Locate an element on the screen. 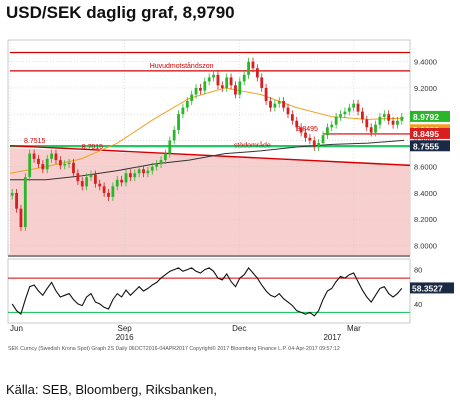  price-tick-label: 9.4000 is located at coordinates (425, 62).